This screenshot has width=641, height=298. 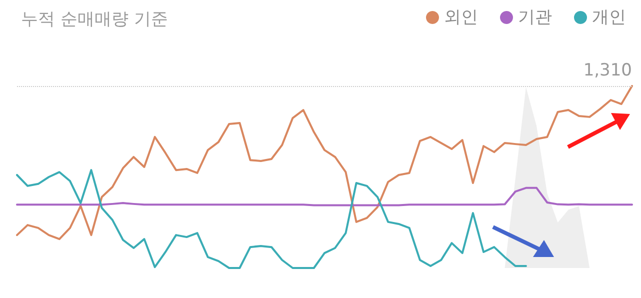 I want to click on legend-label: 외인, so click(x=461, y=18).